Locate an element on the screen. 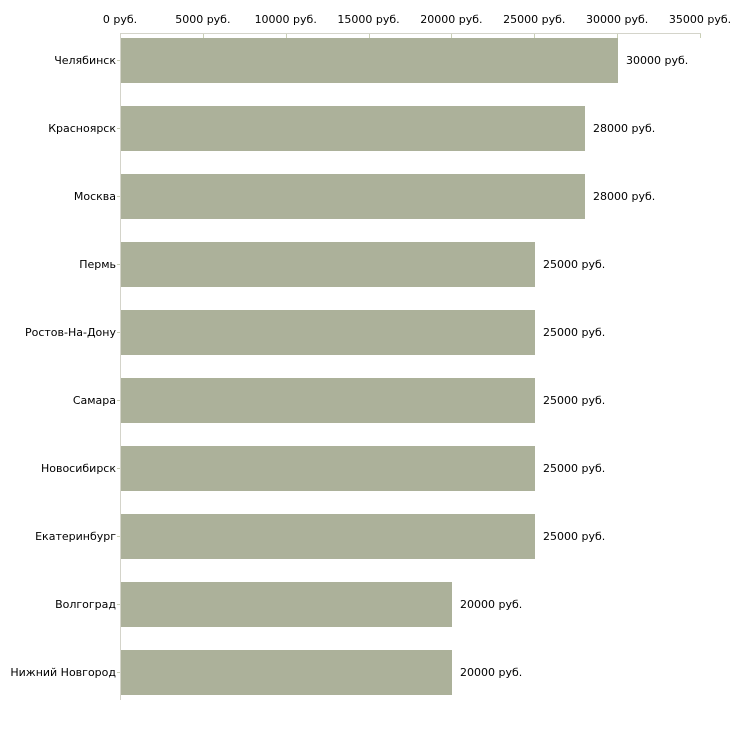 This screenshot has height=730, width=730. x-axis-tick-label: 25000 руб. is located at coordinates (534, 19).